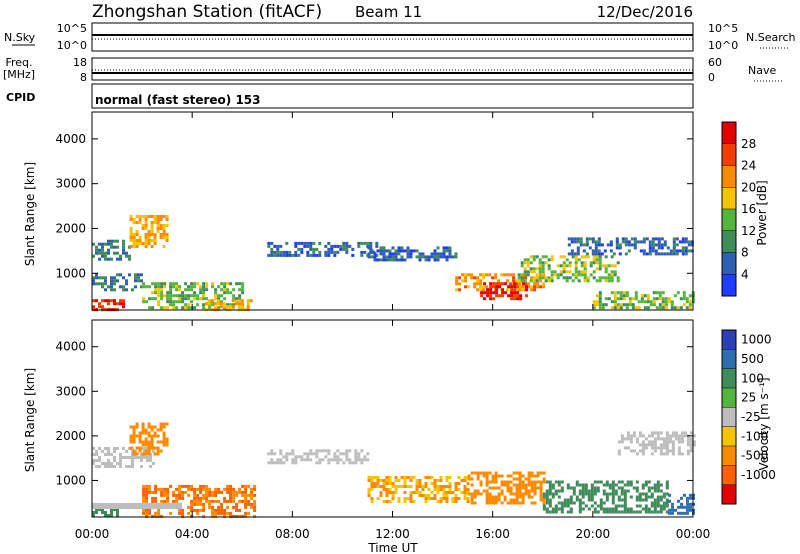  Describe the element at coordinates (178, 100) in the screenshot. I see `cpid-text: normal (fast stereo) 153` at that location.